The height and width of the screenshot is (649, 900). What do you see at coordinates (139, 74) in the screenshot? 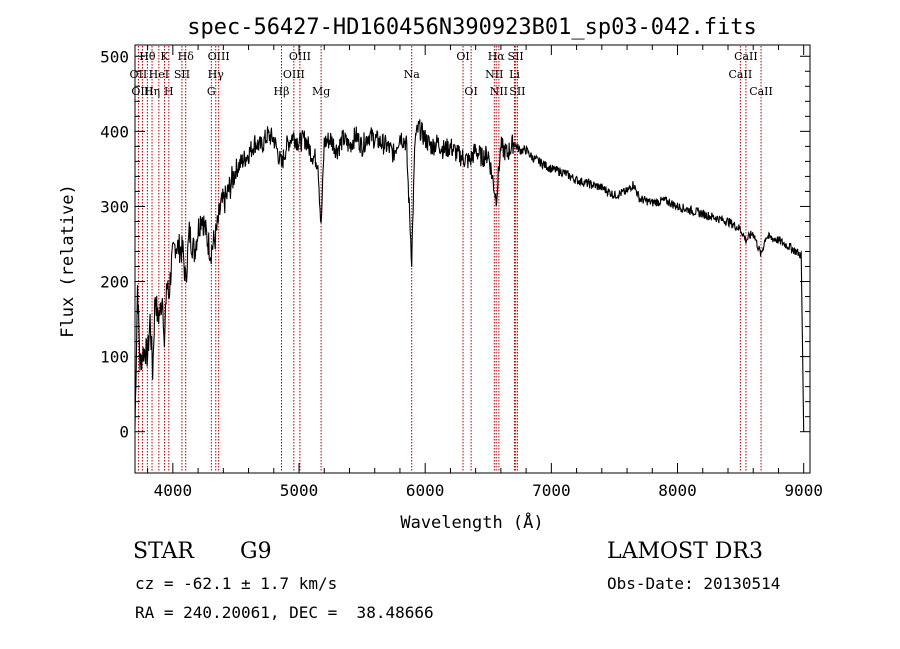
I see `line-label: OII` at bounding box center [139, 74].